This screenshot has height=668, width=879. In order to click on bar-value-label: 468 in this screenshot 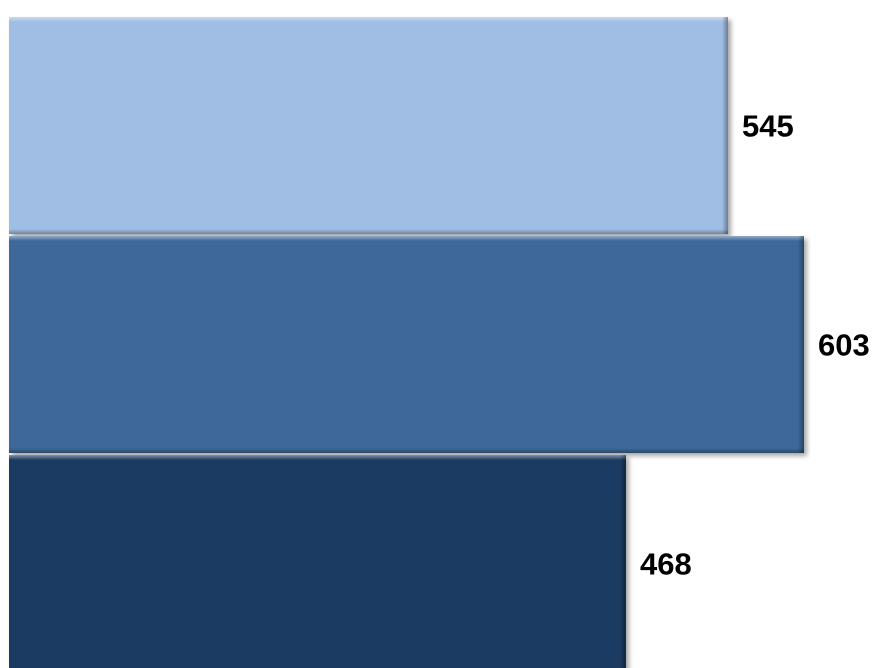, I will do `click(666, 564)`.